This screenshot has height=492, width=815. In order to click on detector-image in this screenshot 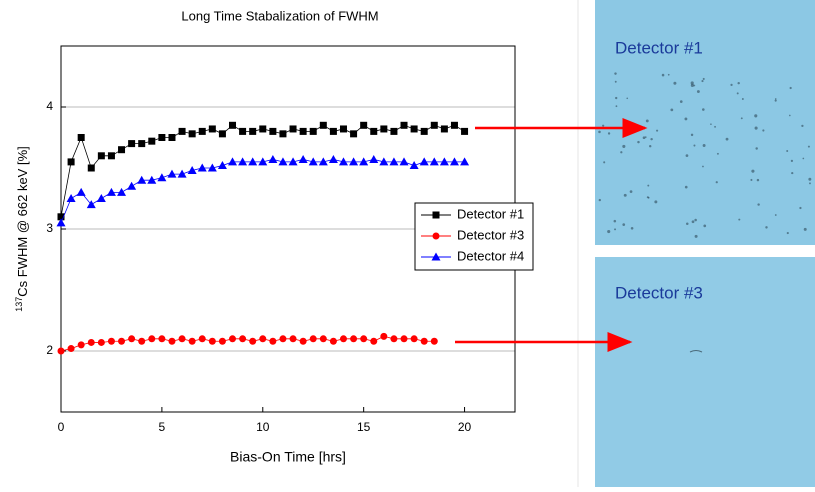, I will do `click(705, 372)`.